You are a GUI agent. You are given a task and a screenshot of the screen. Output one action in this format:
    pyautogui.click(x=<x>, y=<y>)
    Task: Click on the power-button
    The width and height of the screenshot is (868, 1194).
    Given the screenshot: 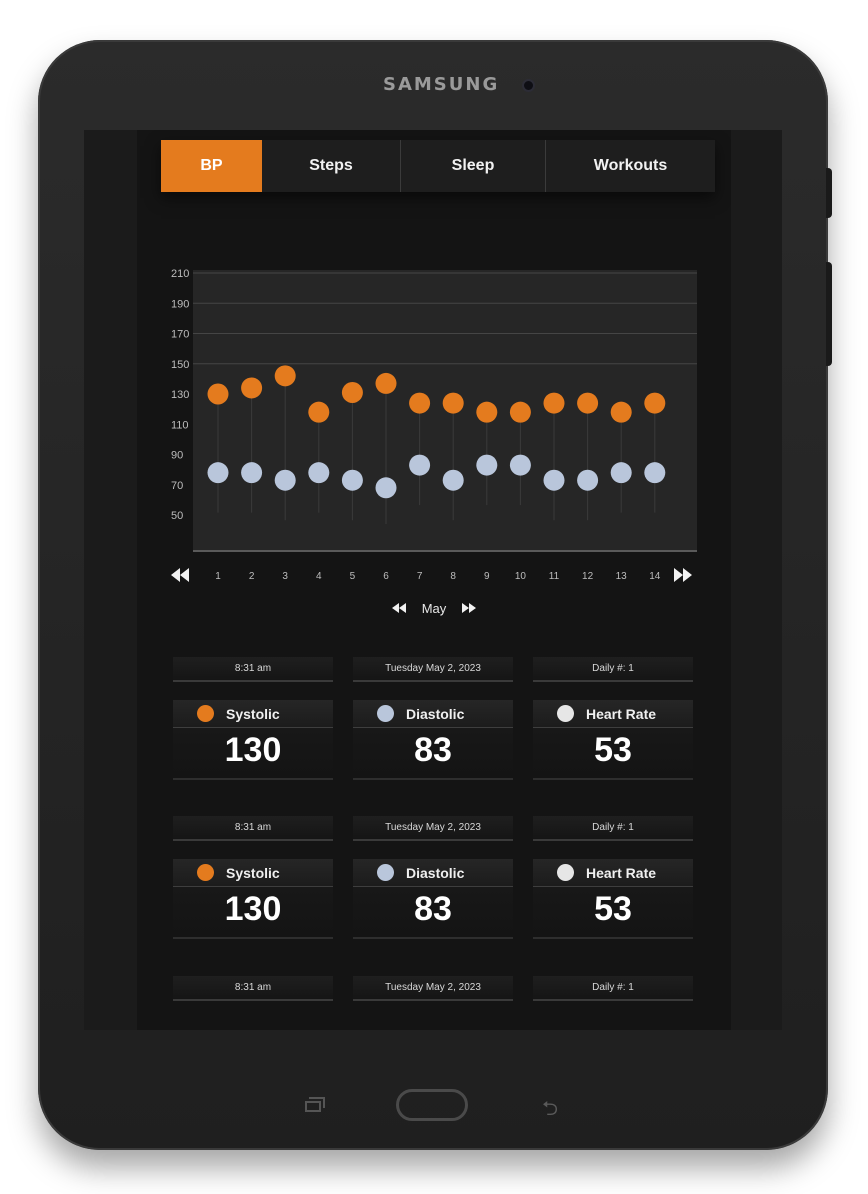 What is the action you would take?
    pyautogui.click(x=829, y=193)
    